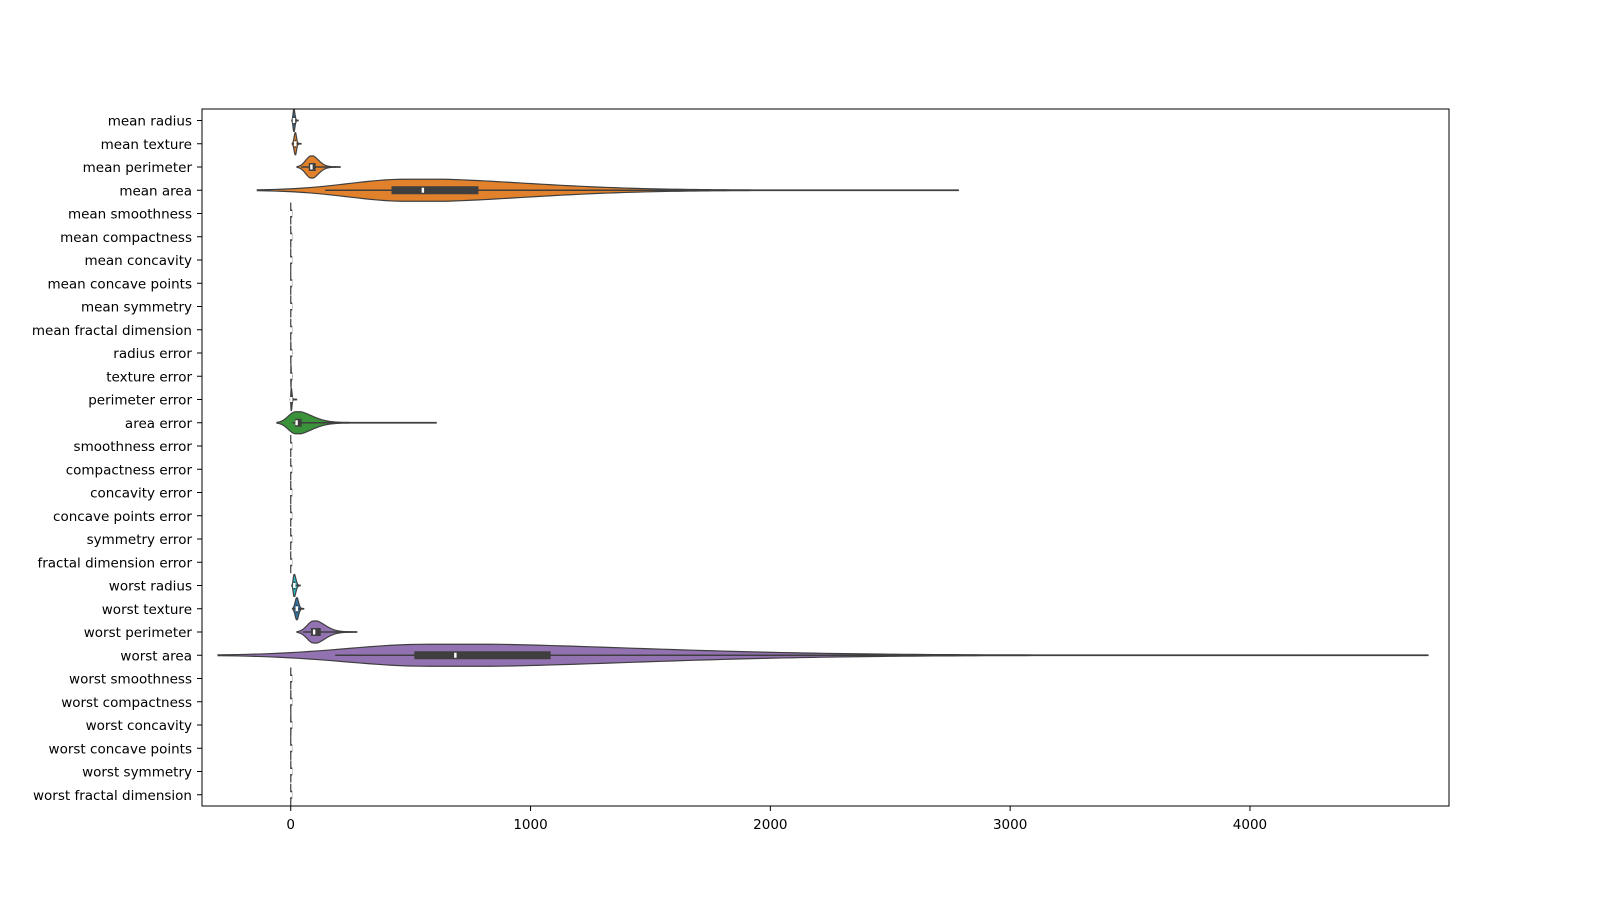 Image resolution: width=1600 pixels, height=900 pixels. What do you see at coordinates (155, 191) in the screenshot?
I see `y-tick-label: mean area` at bounding box center [155, 191].